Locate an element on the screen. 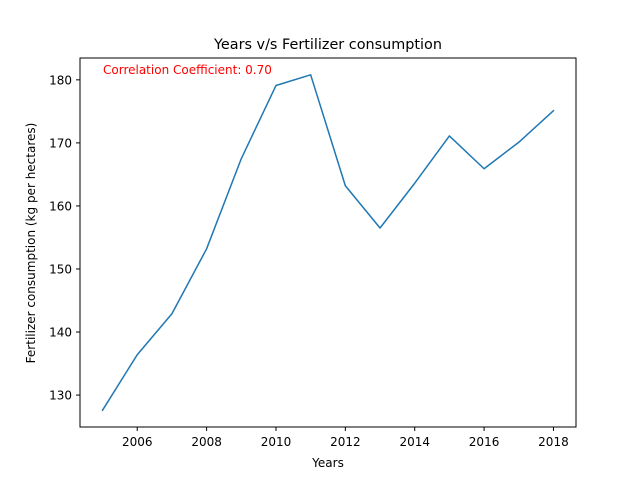 The width and height of the screenshot is (640, 480). x-tick-label: 2008 is located at coordinates (206, 442).